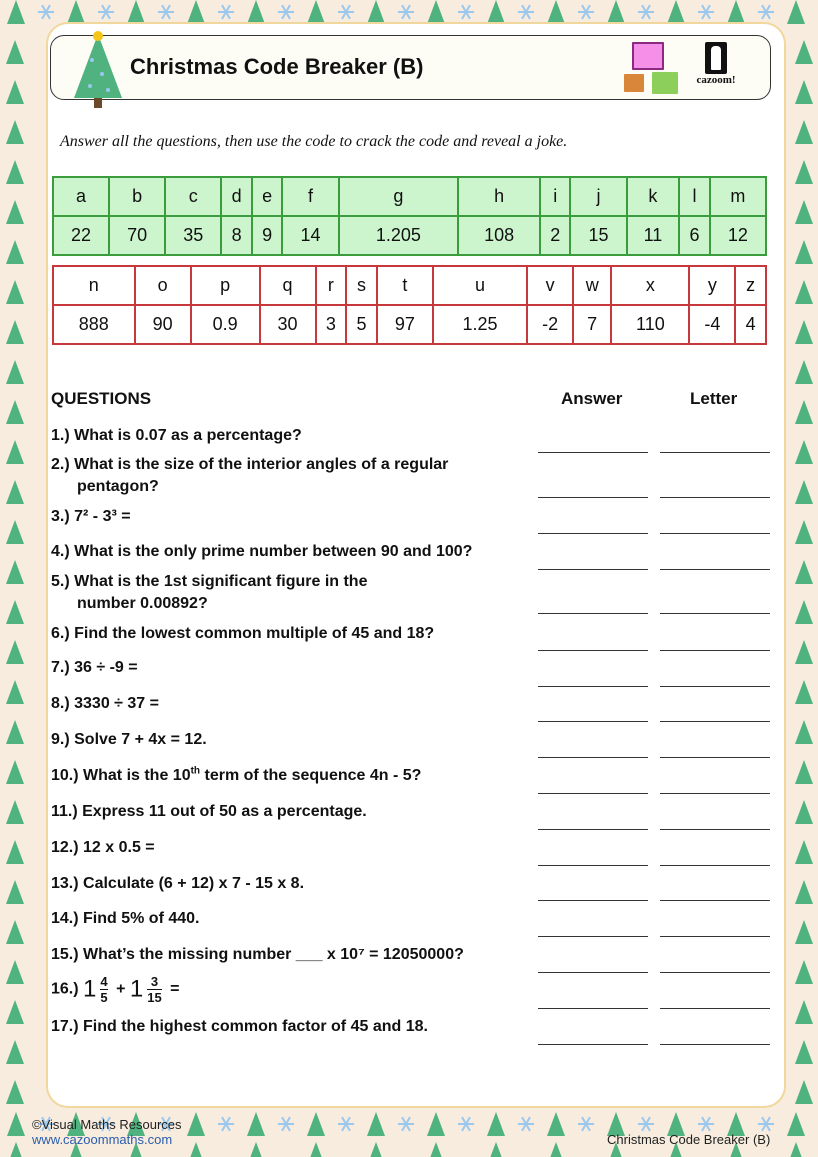 The width and height of the screenshot is (818, 1157). Describe the element at coordinates (738, 196) in the screenshot. I see `code-letter: m` at that location.